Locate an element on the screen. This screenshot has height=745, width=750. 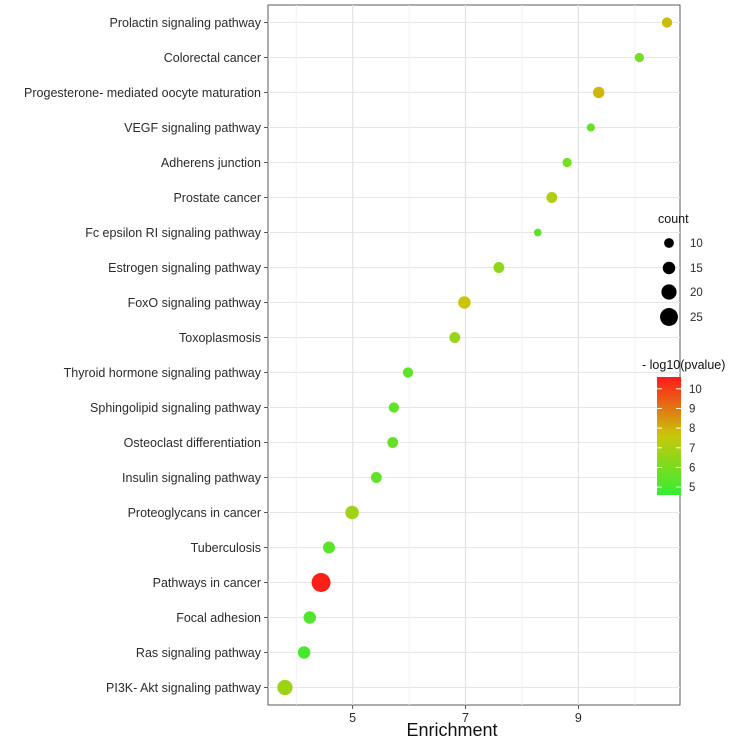
y-tick-label-progesterone-mediated-oocyte-maturation: Progesterone- mediated oocyte maturation is located at coordinates (142, 93).